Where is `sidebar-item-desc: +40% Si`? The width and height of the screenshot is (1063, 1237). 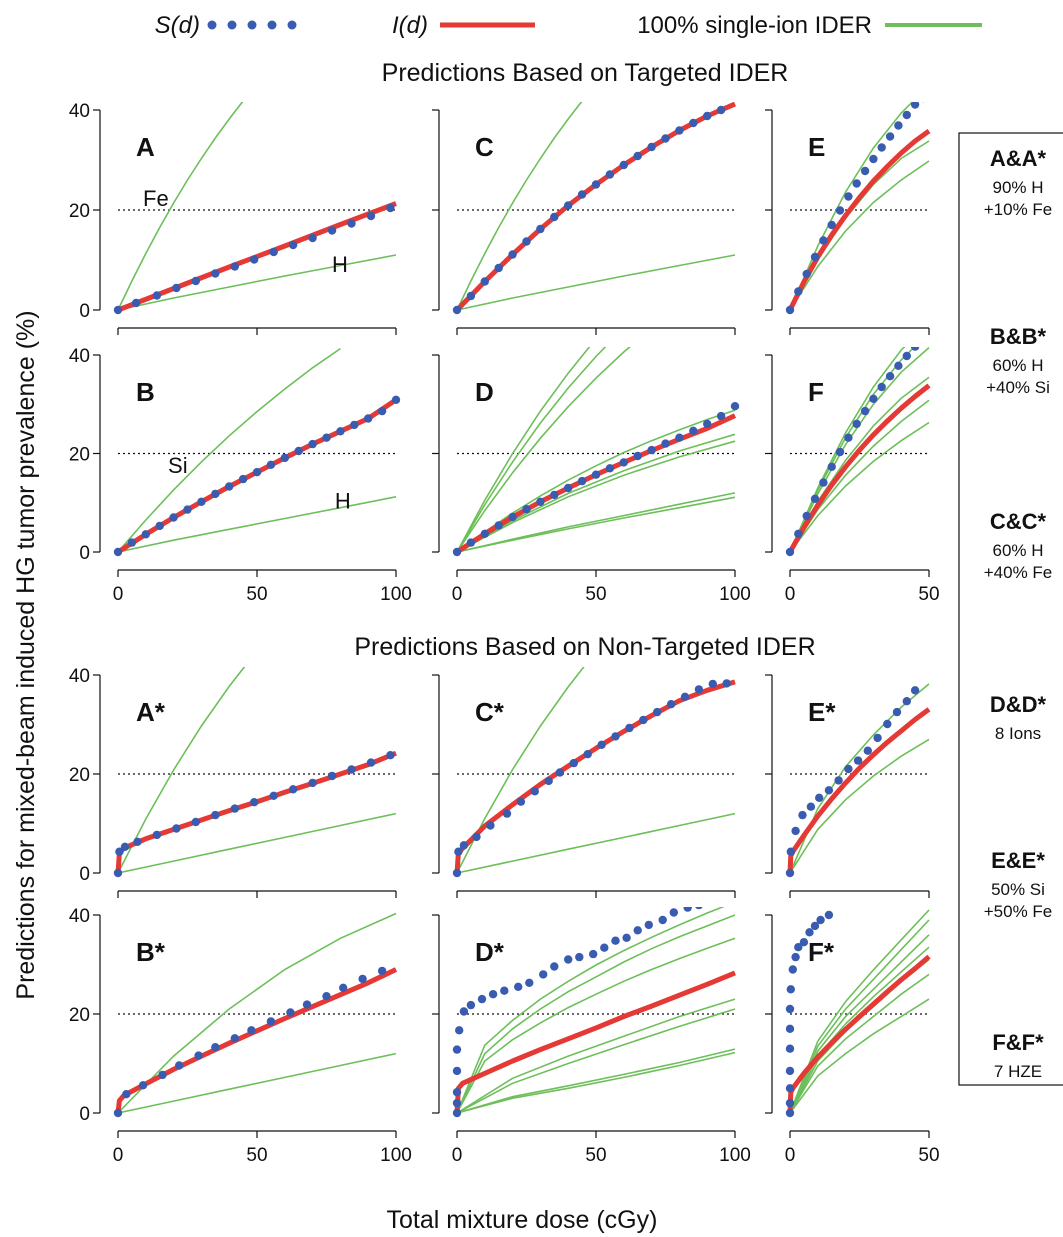 sidebar-item-desc: +40% Si is located at coordinates (1018, 387).